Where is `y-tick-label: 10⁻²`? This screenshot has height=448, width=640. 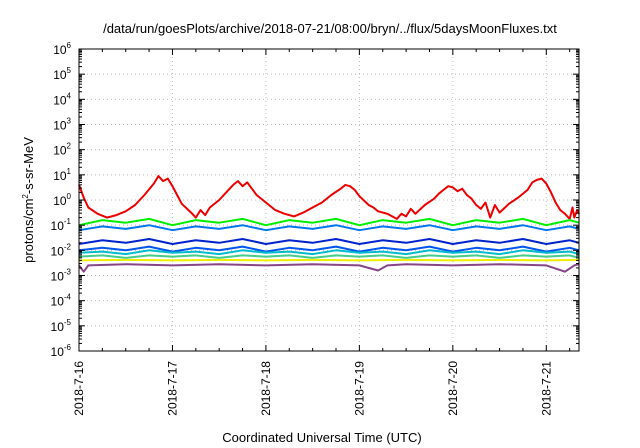
y-tick-label: 10⁻² is located at coordinates (61, 250).